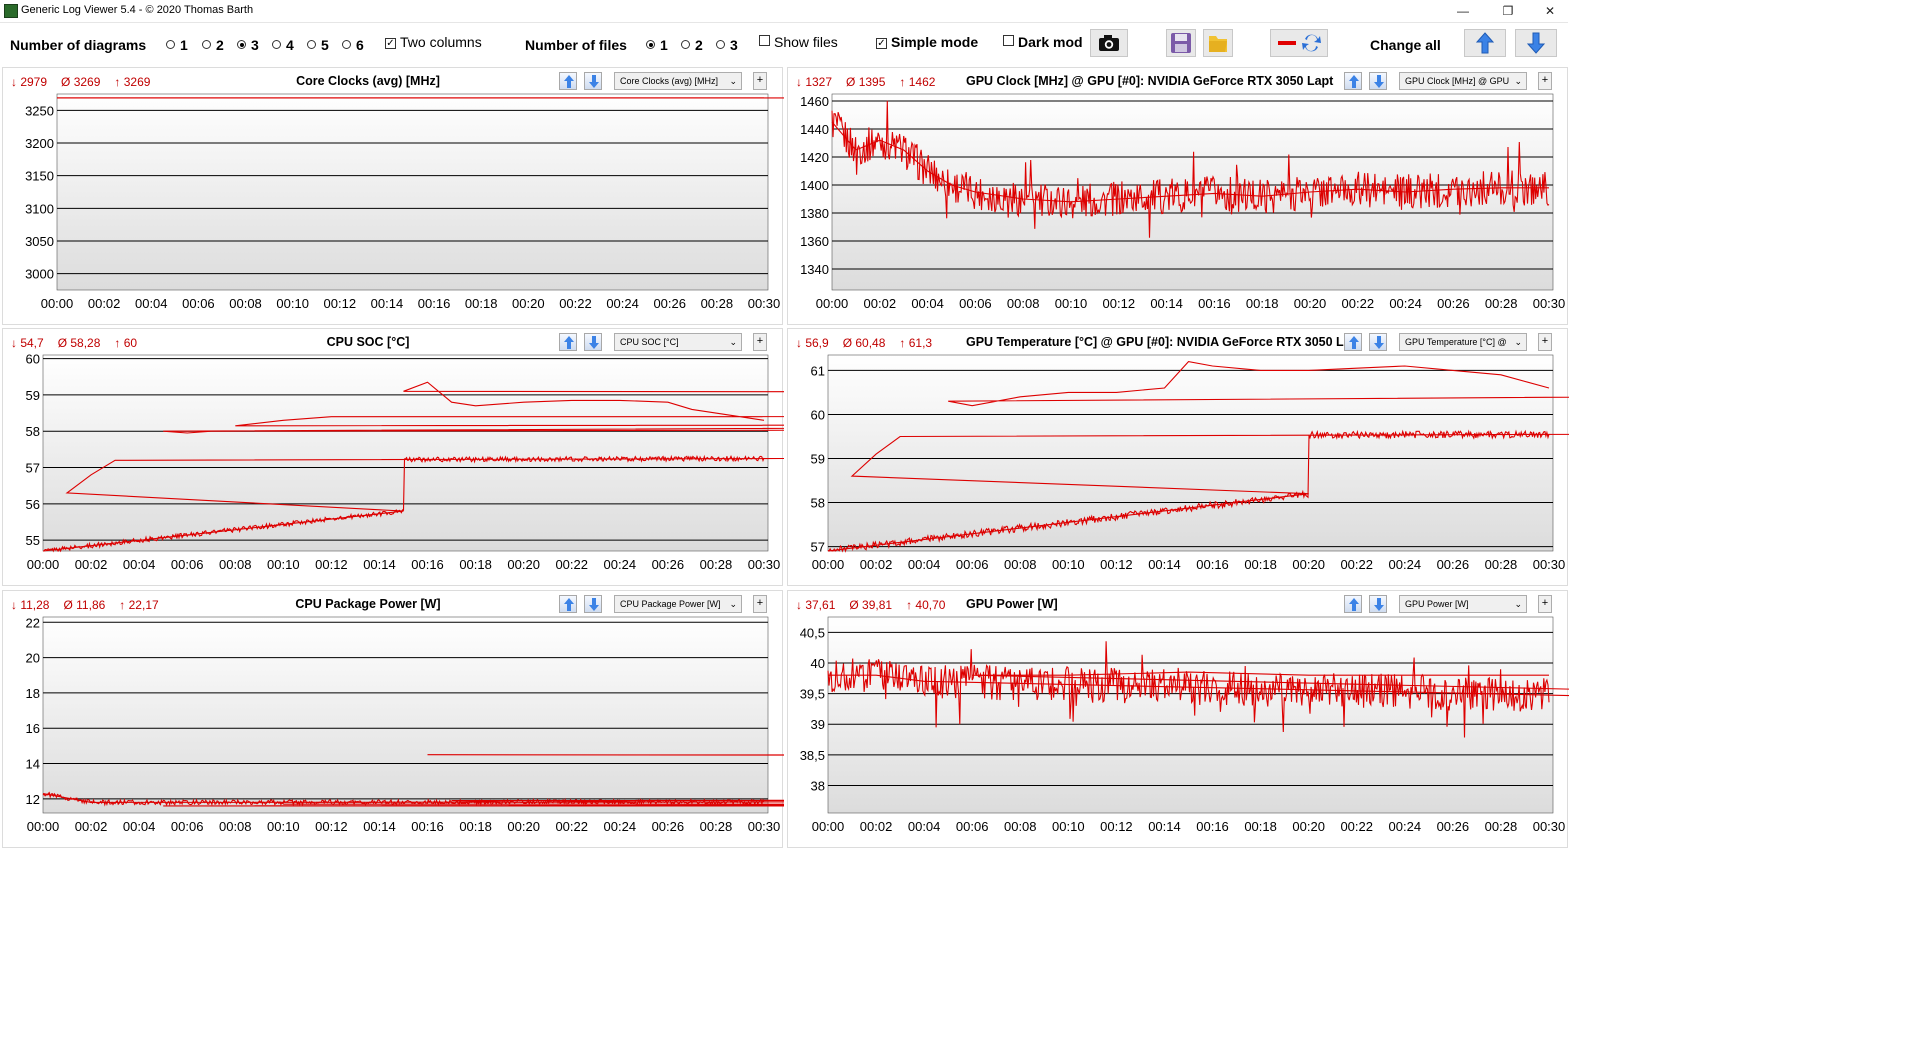 This screenshot has width=1920, height=1039. What do you see at coordinates (1508, 11) in the screenshot?
I see `restore-button: ❐` at bounding box center [1508, 11].